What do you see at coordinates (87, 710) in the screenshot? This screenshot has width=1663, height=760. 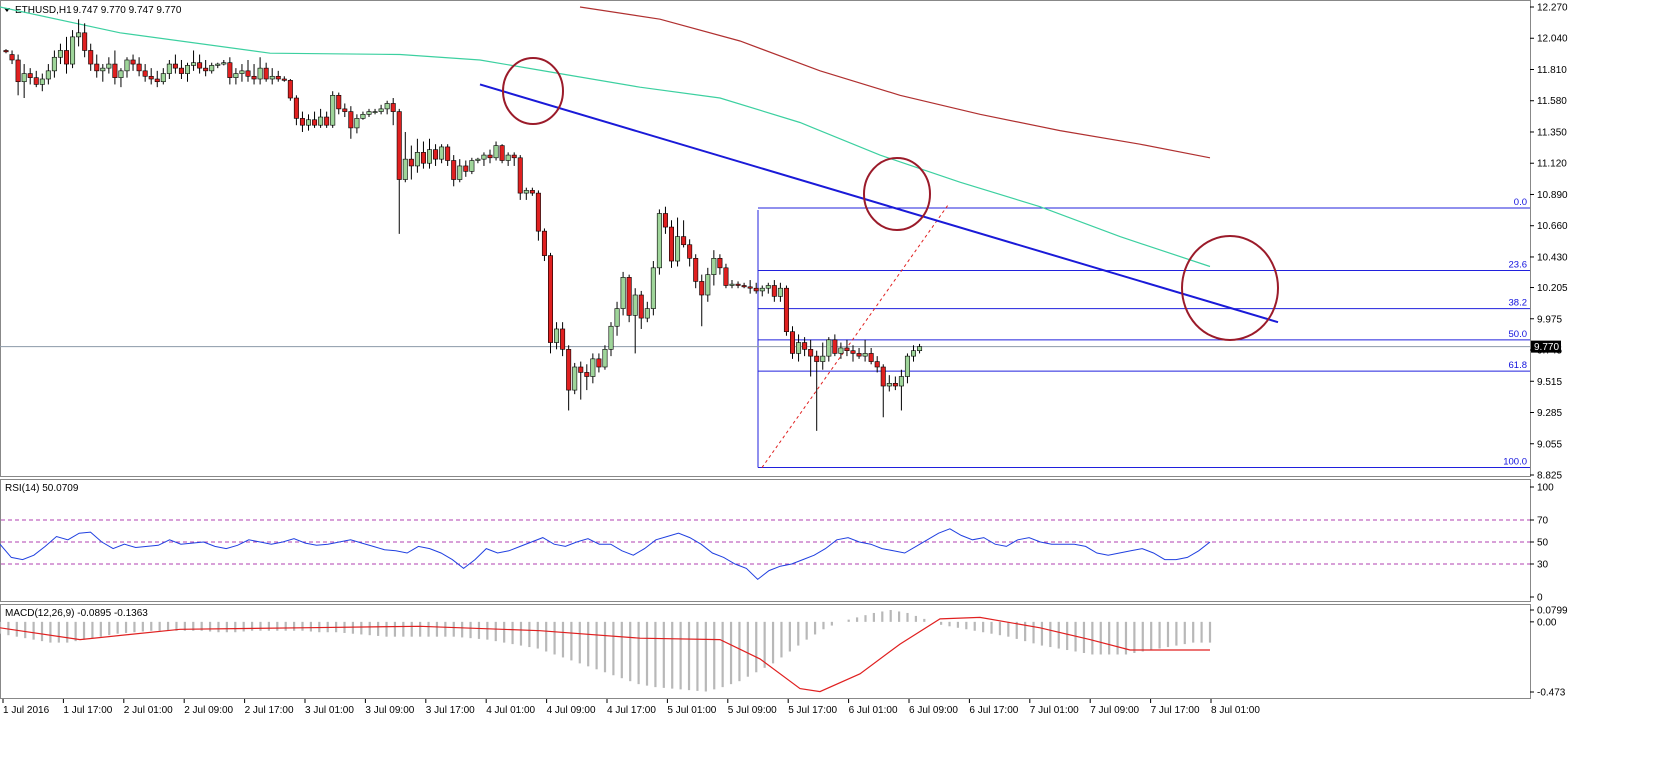 I see `time-tick-label: 1 Jul 17:00` at bounding box center [87, 710].